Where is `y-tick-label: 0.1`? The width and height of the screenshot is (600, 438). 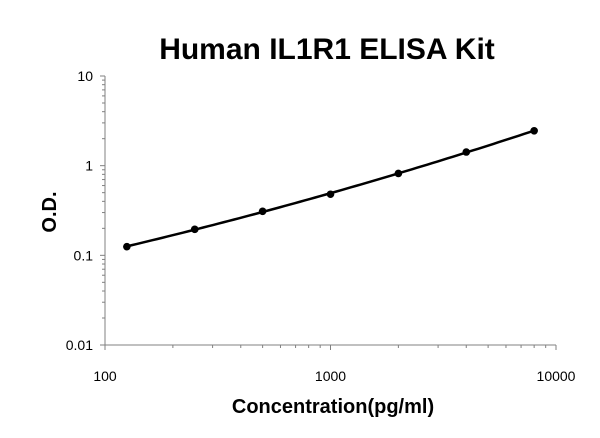 y-tick-label: 0.1 is located at coordinates (84, 255).